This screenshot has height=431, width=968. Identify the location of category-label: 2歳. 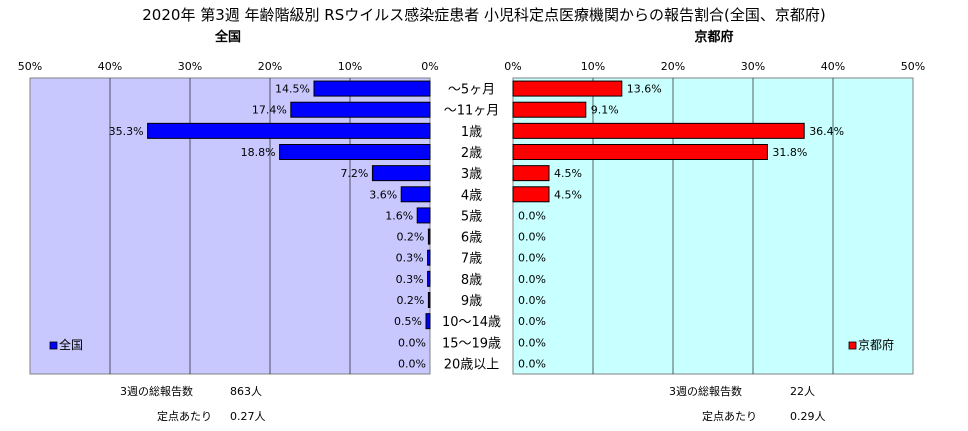
(471, 153).